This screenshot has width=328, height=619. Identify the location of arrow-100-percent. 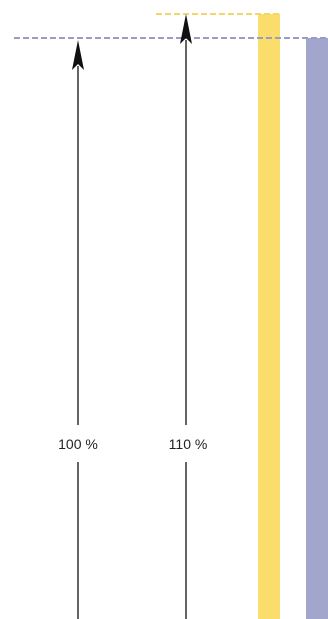
(78, 329).